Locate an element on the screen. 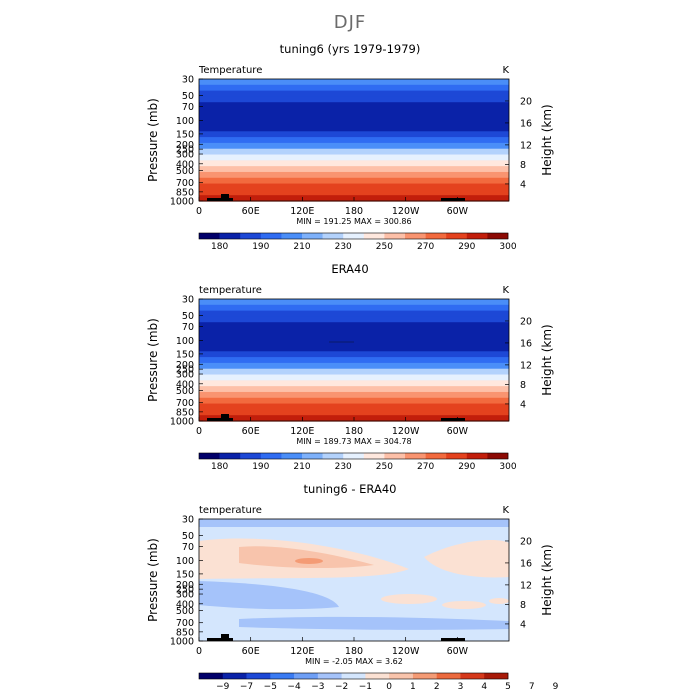 The height and width of the screenshot is (700, 700). y-tick-label: 250 is located at coordinates (185, 150).